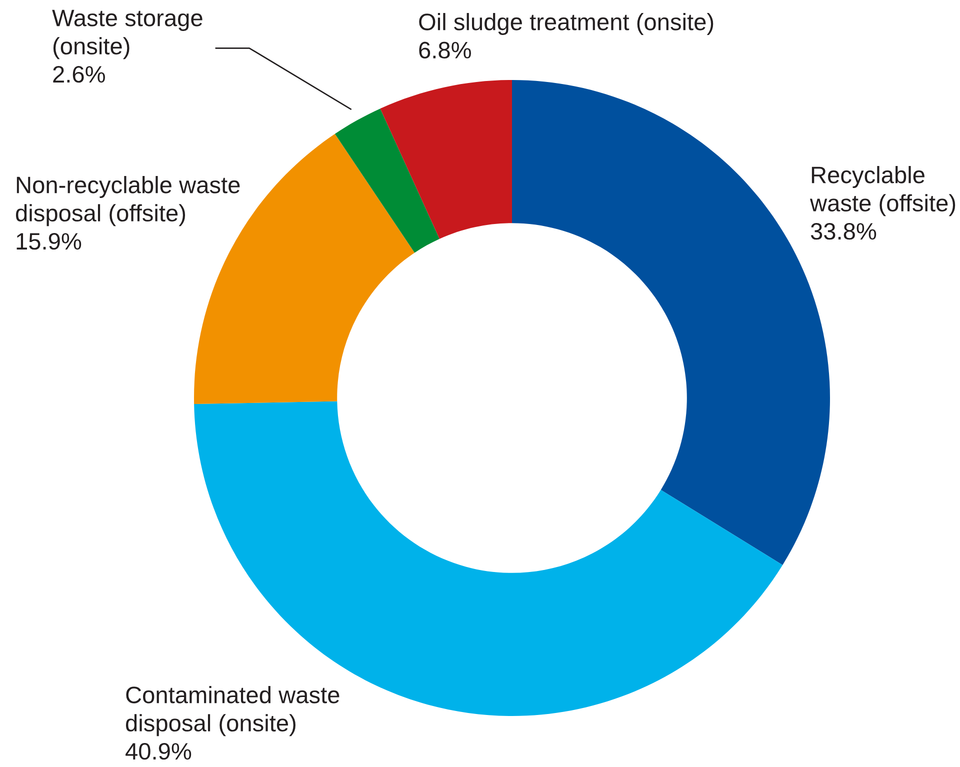 The width and height of the screenshot is (960, 767). What do you see at coordinates (566, 24) in the screenshot?
I see `slice-label: Oil sludge treatment (onsite)` at bounding box center [566, 24].